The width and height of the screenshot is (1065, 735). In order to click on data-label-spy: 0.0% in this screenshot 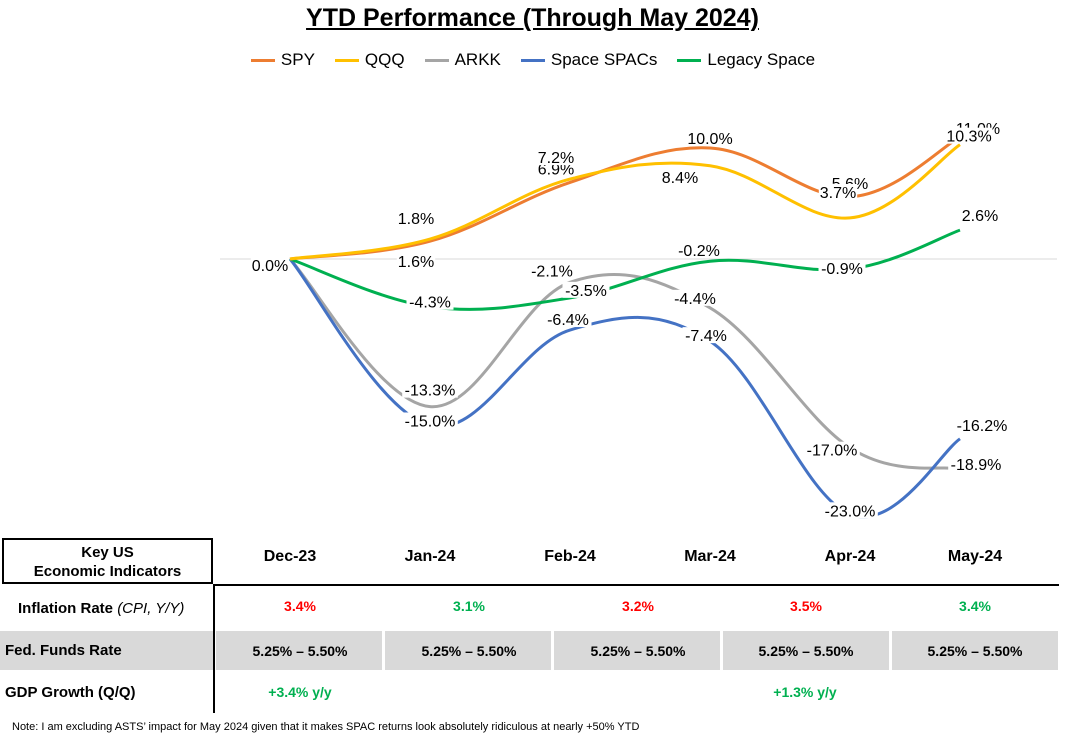, I will do `click(270, 266)`.